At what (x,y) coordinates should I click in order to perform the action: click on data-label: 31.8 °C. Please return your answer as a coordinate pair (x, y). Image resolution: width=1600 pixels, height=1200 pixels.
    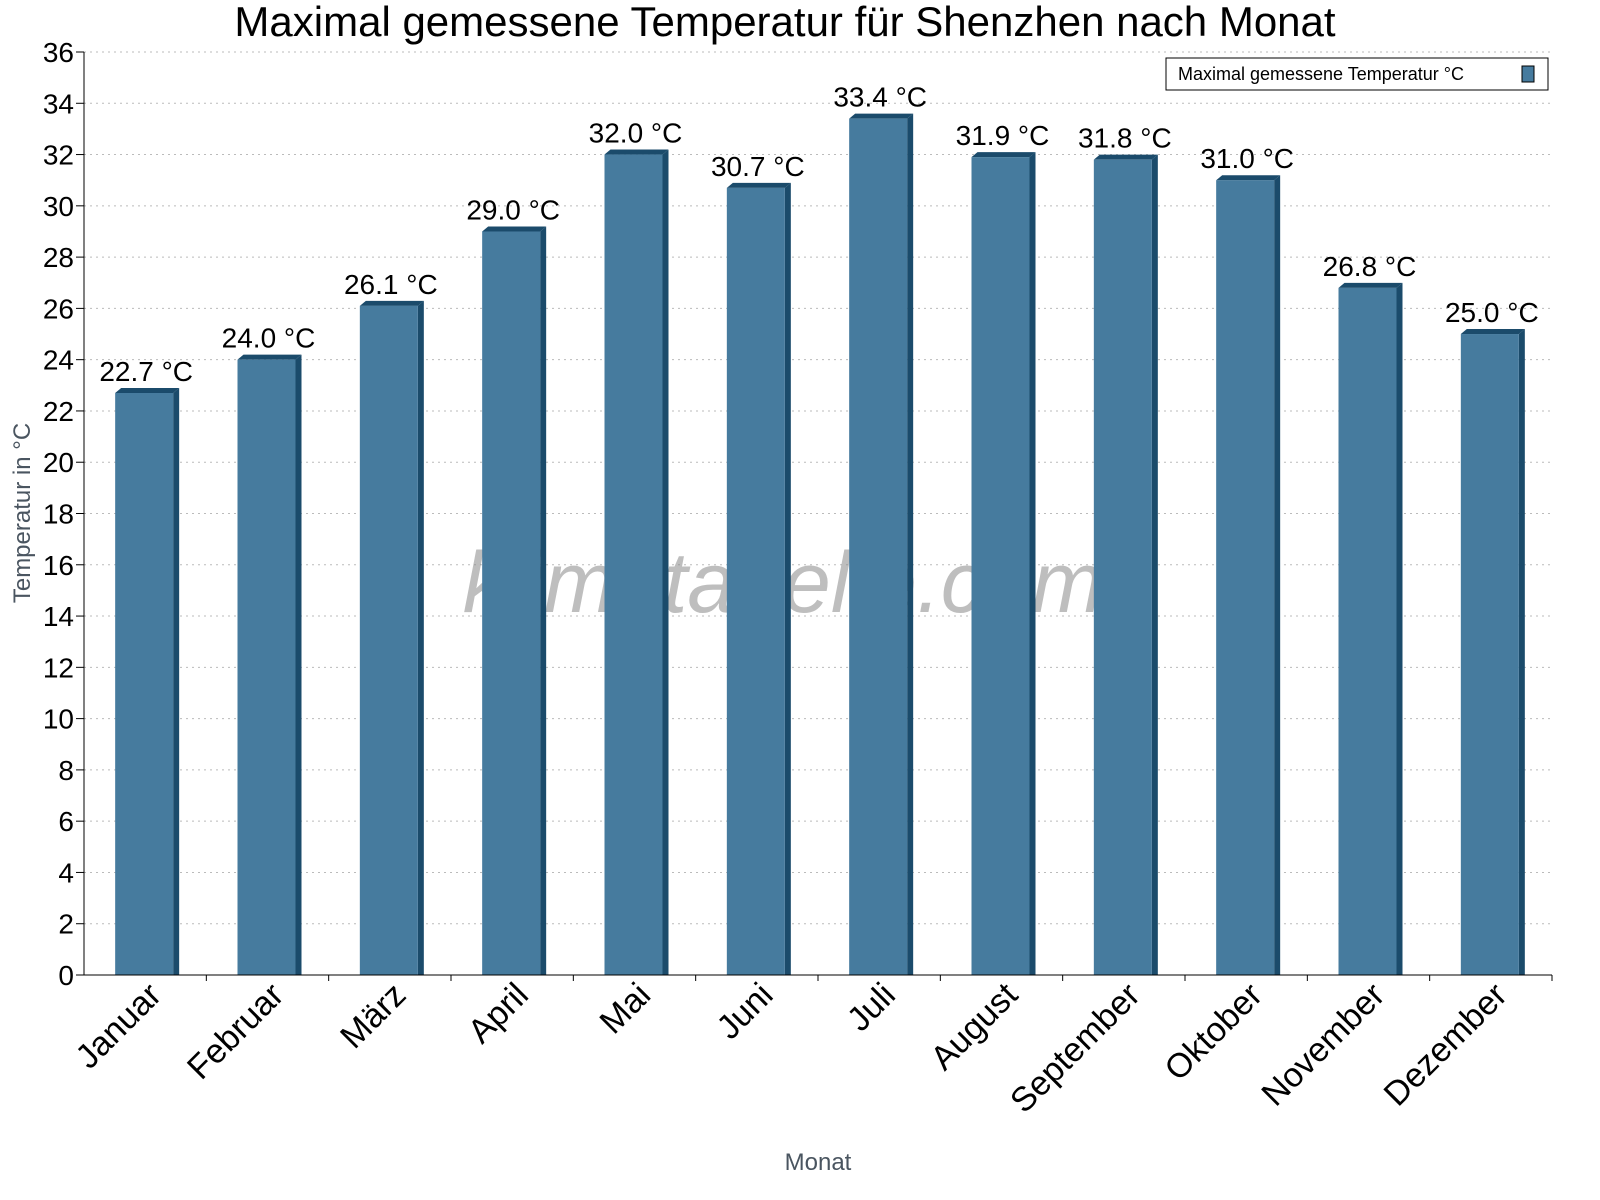
    Looking at the image, I should click on (1125, 138).